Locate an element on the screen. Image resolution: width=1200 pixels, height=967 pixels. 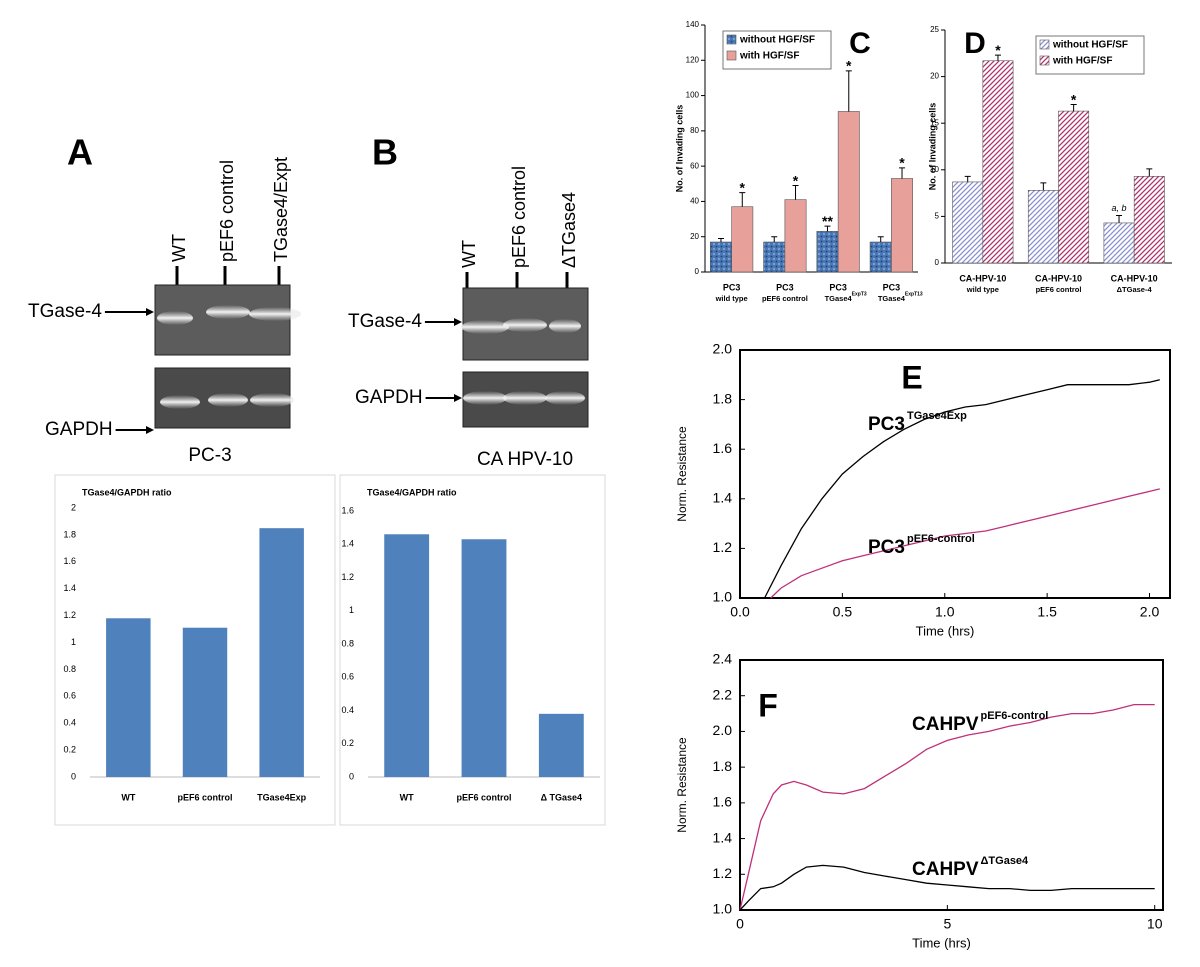
lane-label: ΔTGase4 is located at coordinates (569, 230).